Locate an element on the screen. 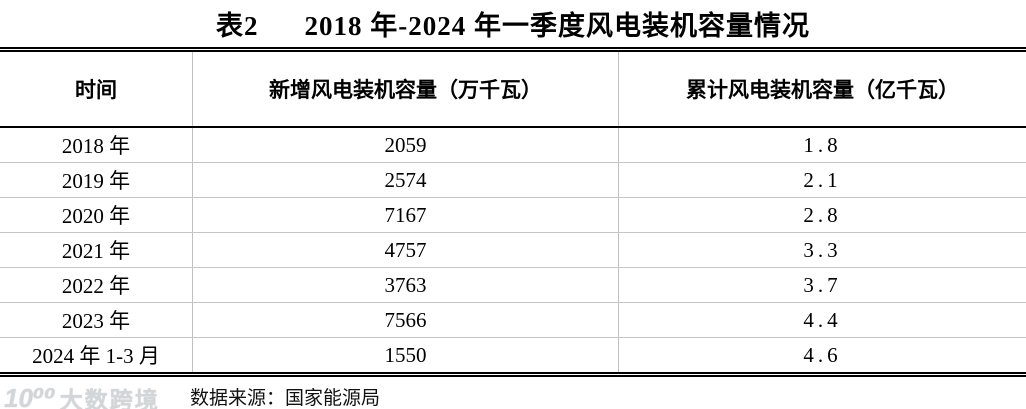  data-source-note: 数据来源：国家能源局 is located at coordinates (285, 398).